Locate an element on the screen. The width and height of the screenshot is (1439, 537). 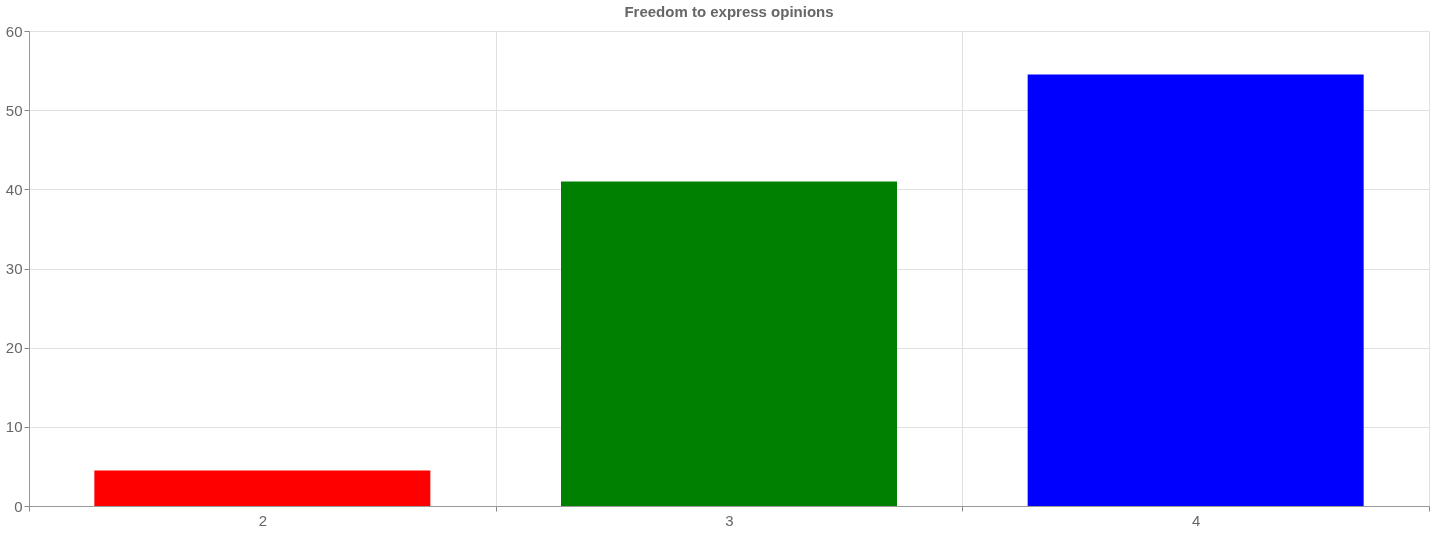
y-tick-label: 30 is located at coordinates (14, 268).